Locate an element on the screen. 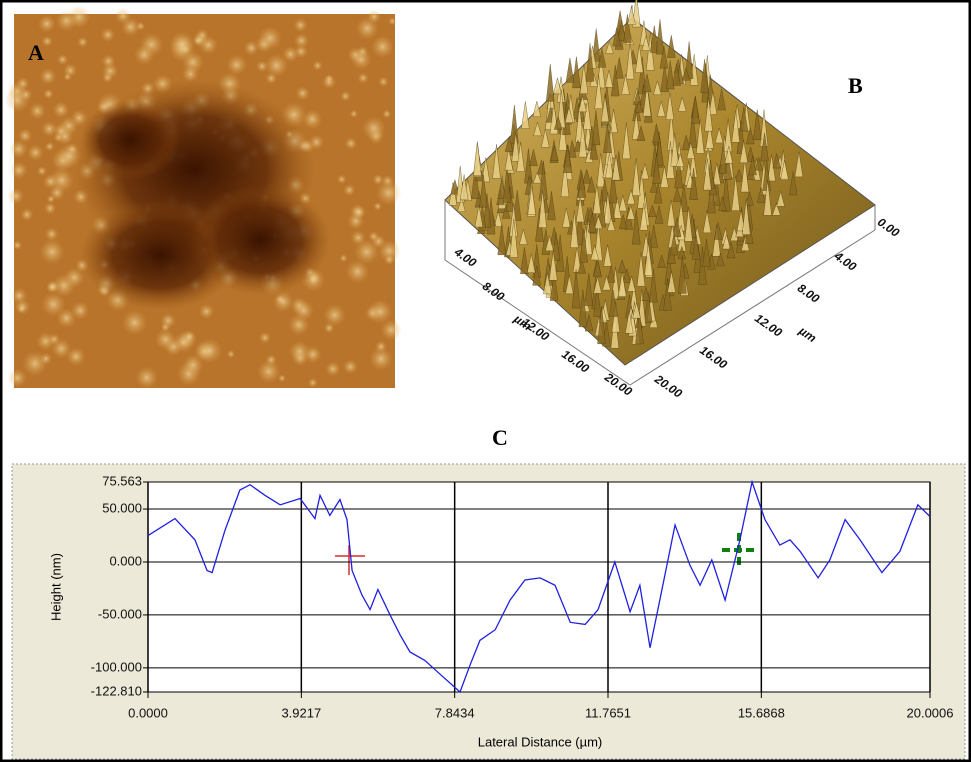 The width and height of the screenshot is (971, 762). x-tick-label: 7.8434 is located at coordinates (455, 712).